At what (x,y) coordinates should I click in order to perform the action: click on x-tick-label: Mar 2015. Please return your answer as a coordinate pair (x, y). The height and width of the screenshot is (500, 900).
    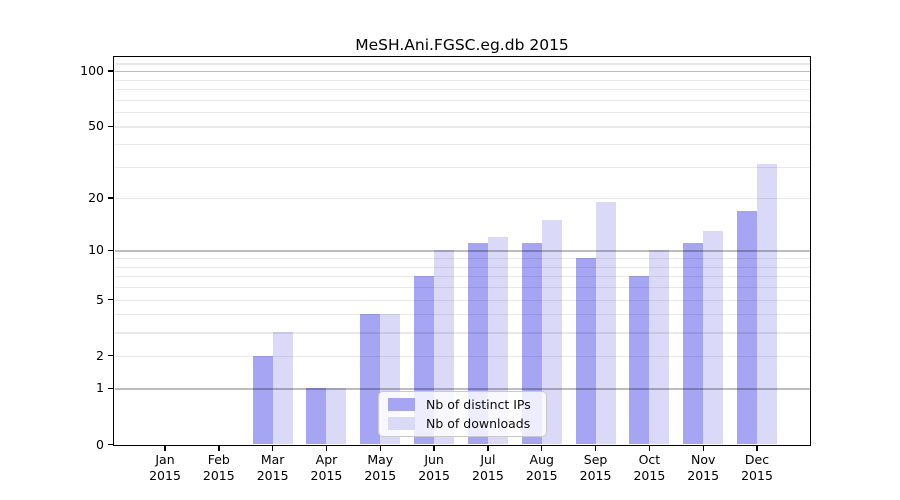
    Looking at the image, I should click on (272, 467).